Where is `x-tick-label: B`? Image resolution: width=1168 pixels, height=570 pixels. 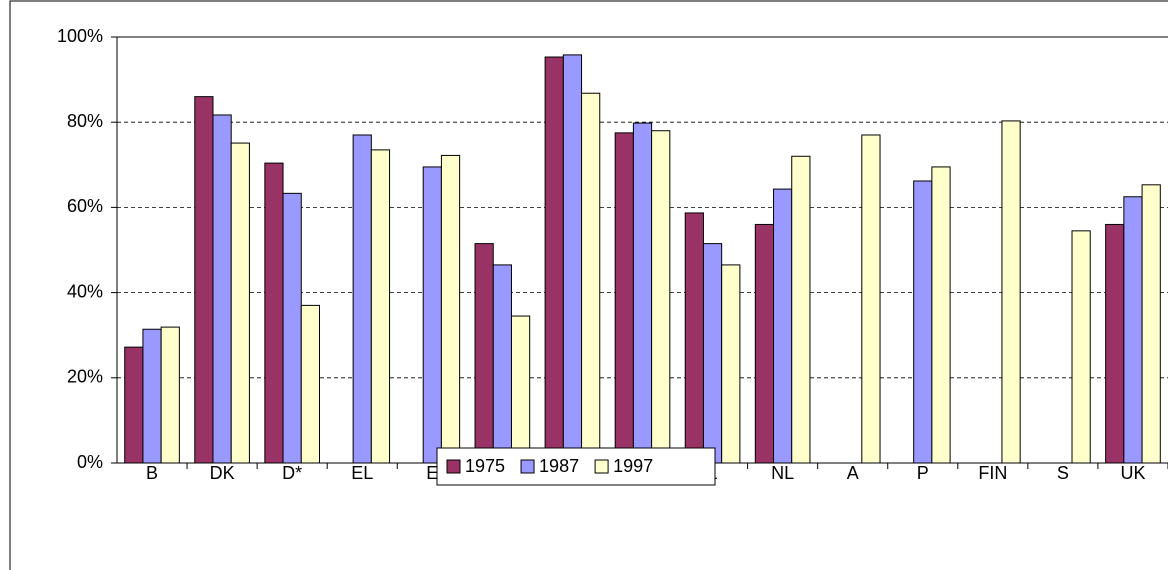
x-tick-label: B is located at coordinates (152, 473).